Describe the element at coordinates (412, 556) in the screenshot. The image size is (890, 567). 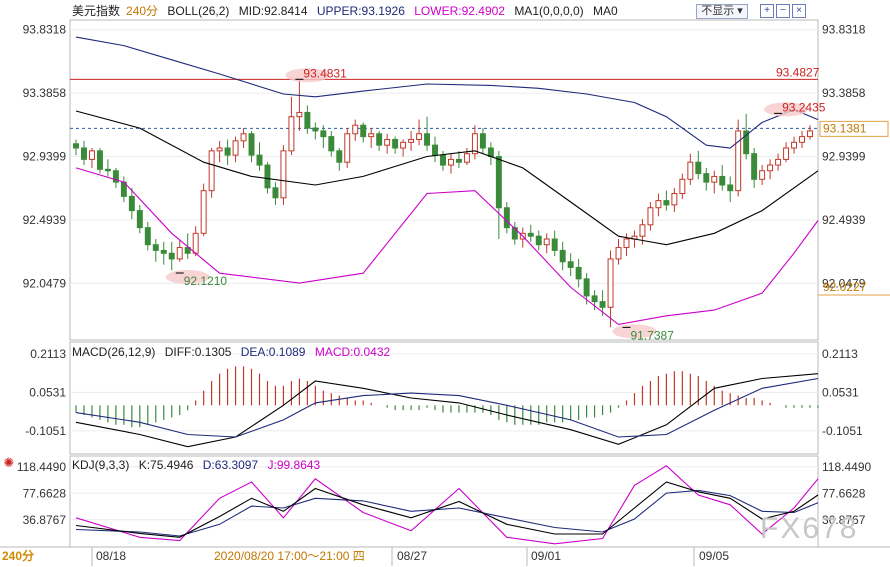
I see `date-label-2: 08/27` at that location.